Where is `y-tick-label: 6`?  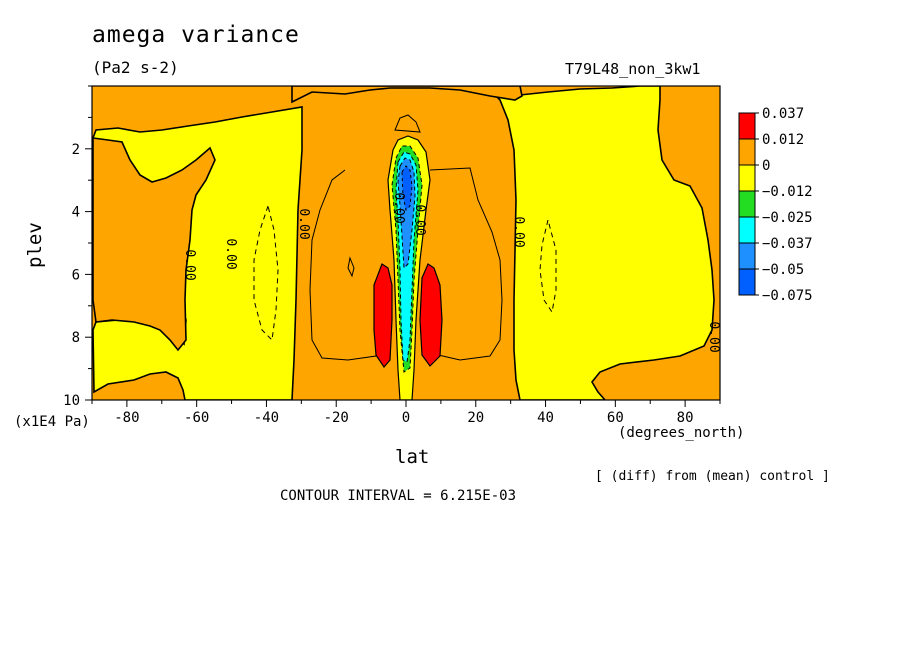 y-tick-label: 6 is located at coordinates (76, 275).